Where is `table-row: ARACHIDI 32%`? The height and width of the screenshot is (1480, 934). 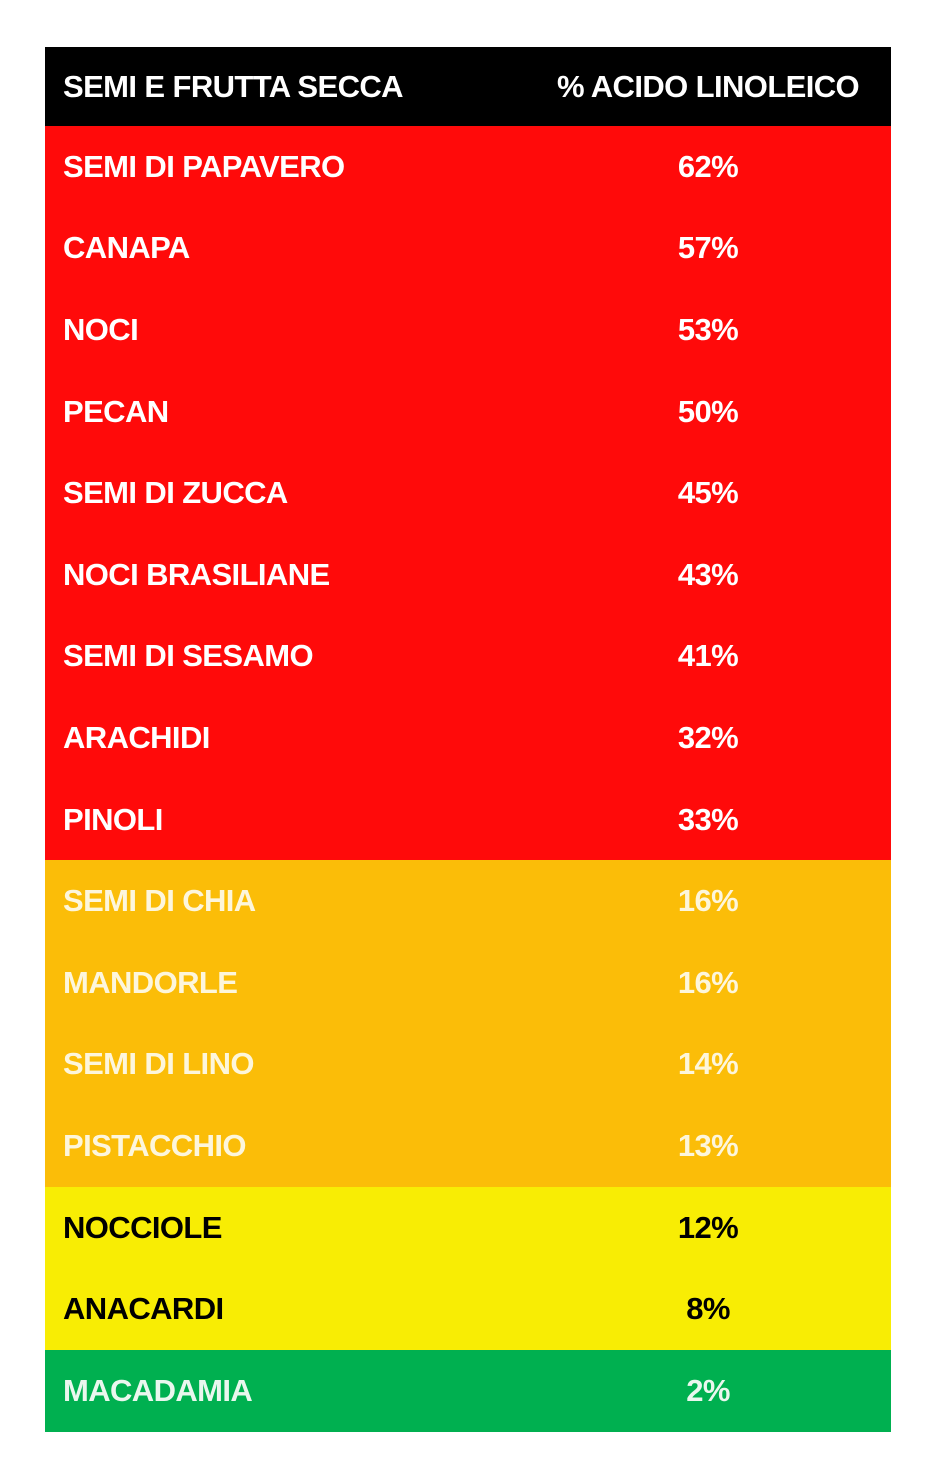 table-row: ARACHIDI 32% is located at coordinates (468, 738).